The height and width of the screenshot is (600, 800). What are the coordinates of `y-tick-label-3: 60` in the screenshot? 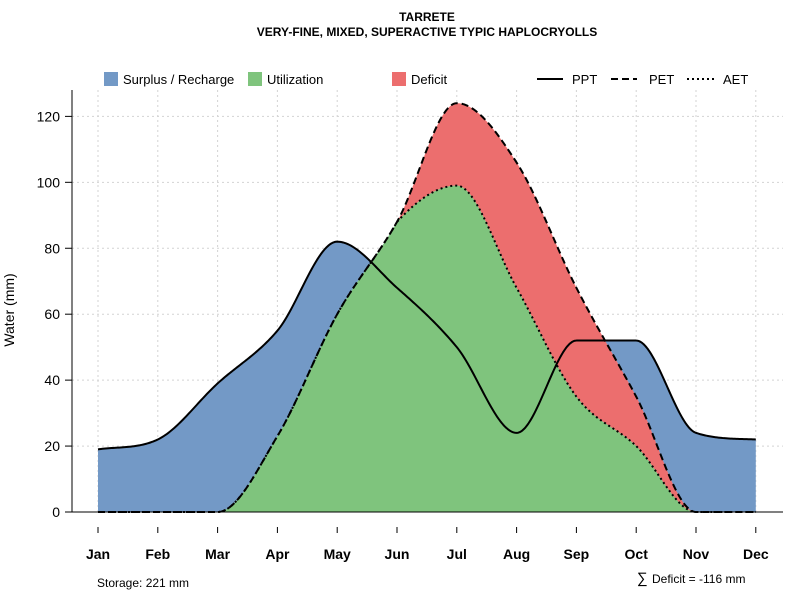 It's located at (52, 314).